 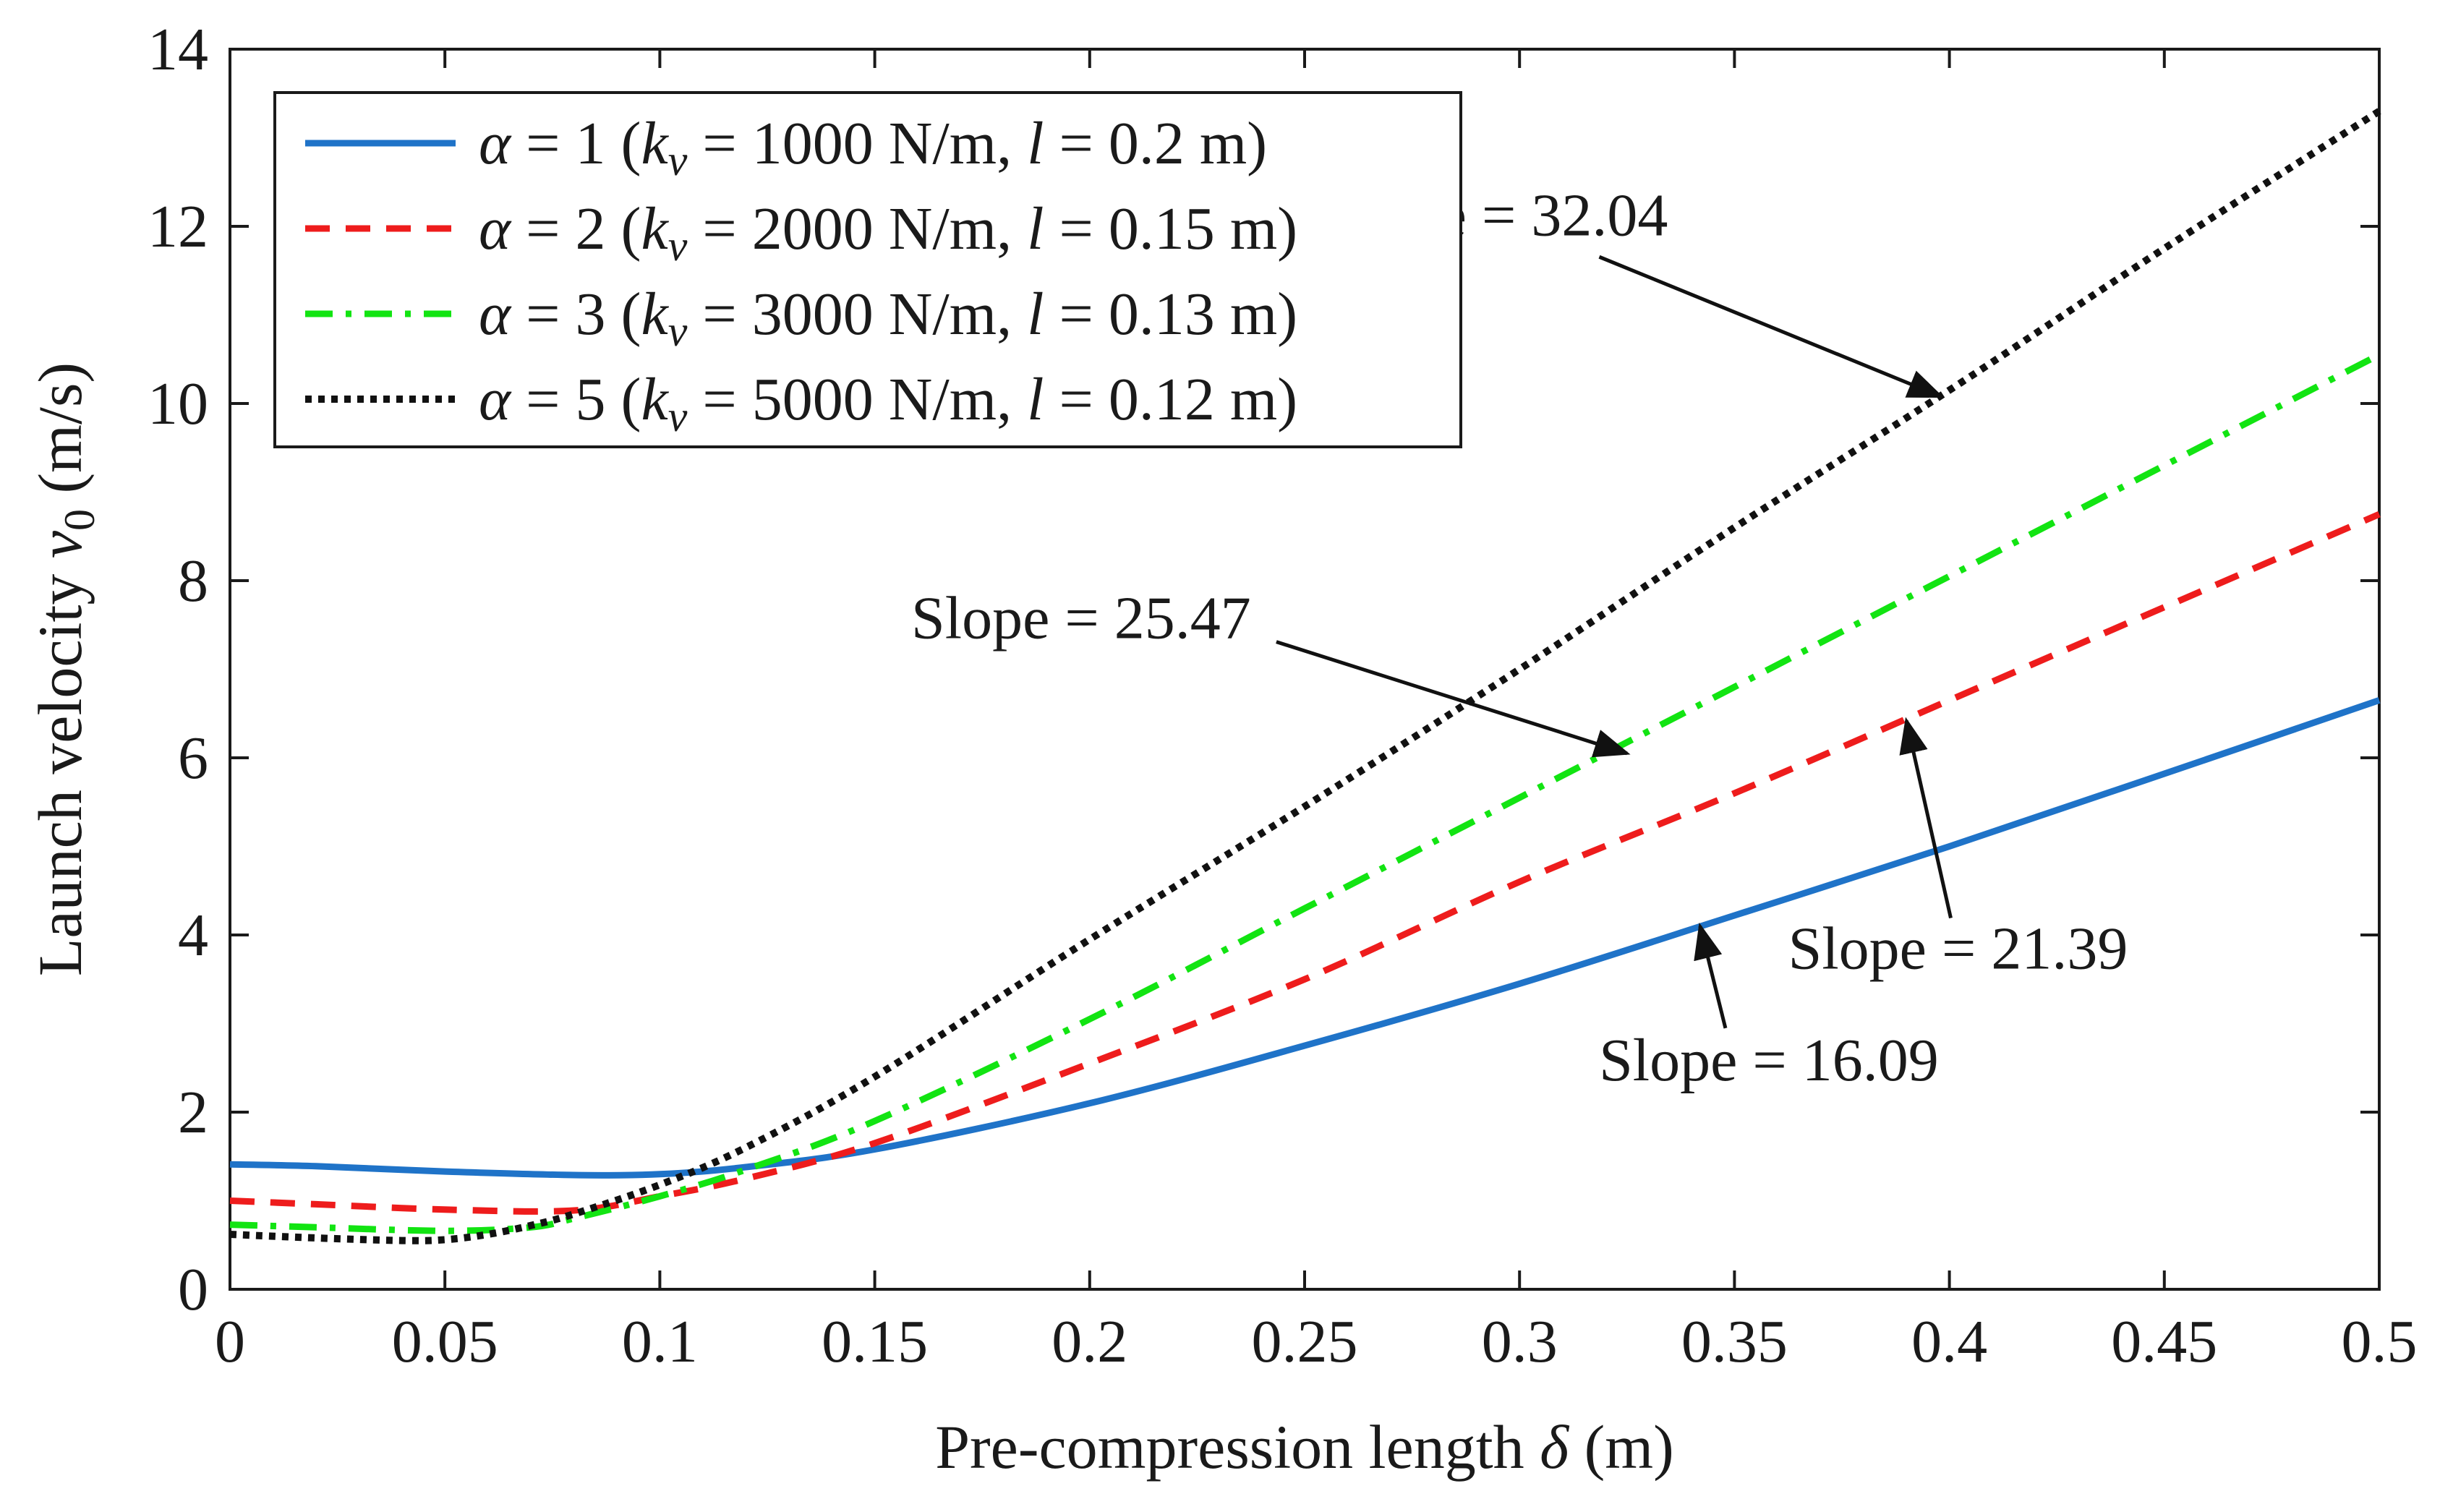 What do you see at coordinates (1304, 1447) in the screenshot?
I see `x-axis-title: Pre-compression length δ (m)` at bounding box center [1304, 1447].